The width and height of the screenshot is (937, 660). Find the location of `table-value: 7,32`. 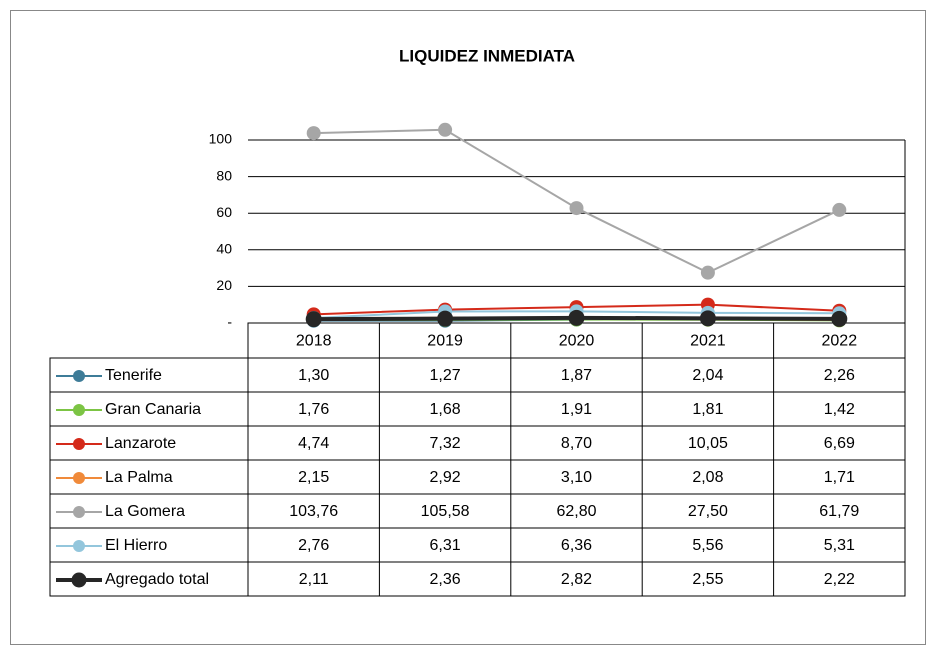

table-value: 7,32 is located at coordinates (445, 443).